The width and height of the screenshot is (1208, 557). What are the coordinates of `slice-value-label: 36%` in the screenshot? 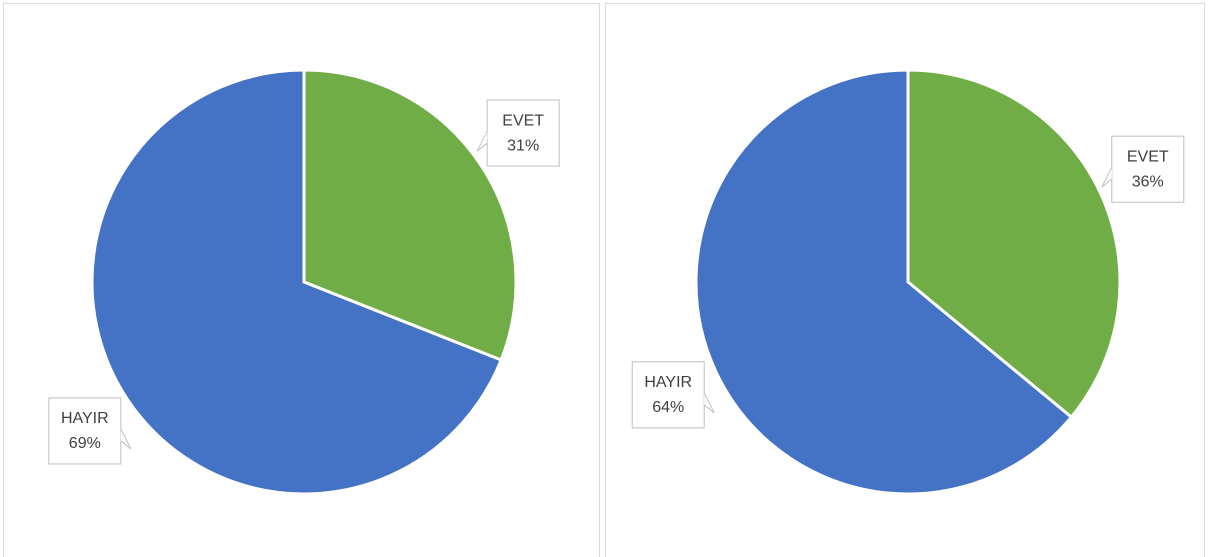 It's located at (1148, 181).